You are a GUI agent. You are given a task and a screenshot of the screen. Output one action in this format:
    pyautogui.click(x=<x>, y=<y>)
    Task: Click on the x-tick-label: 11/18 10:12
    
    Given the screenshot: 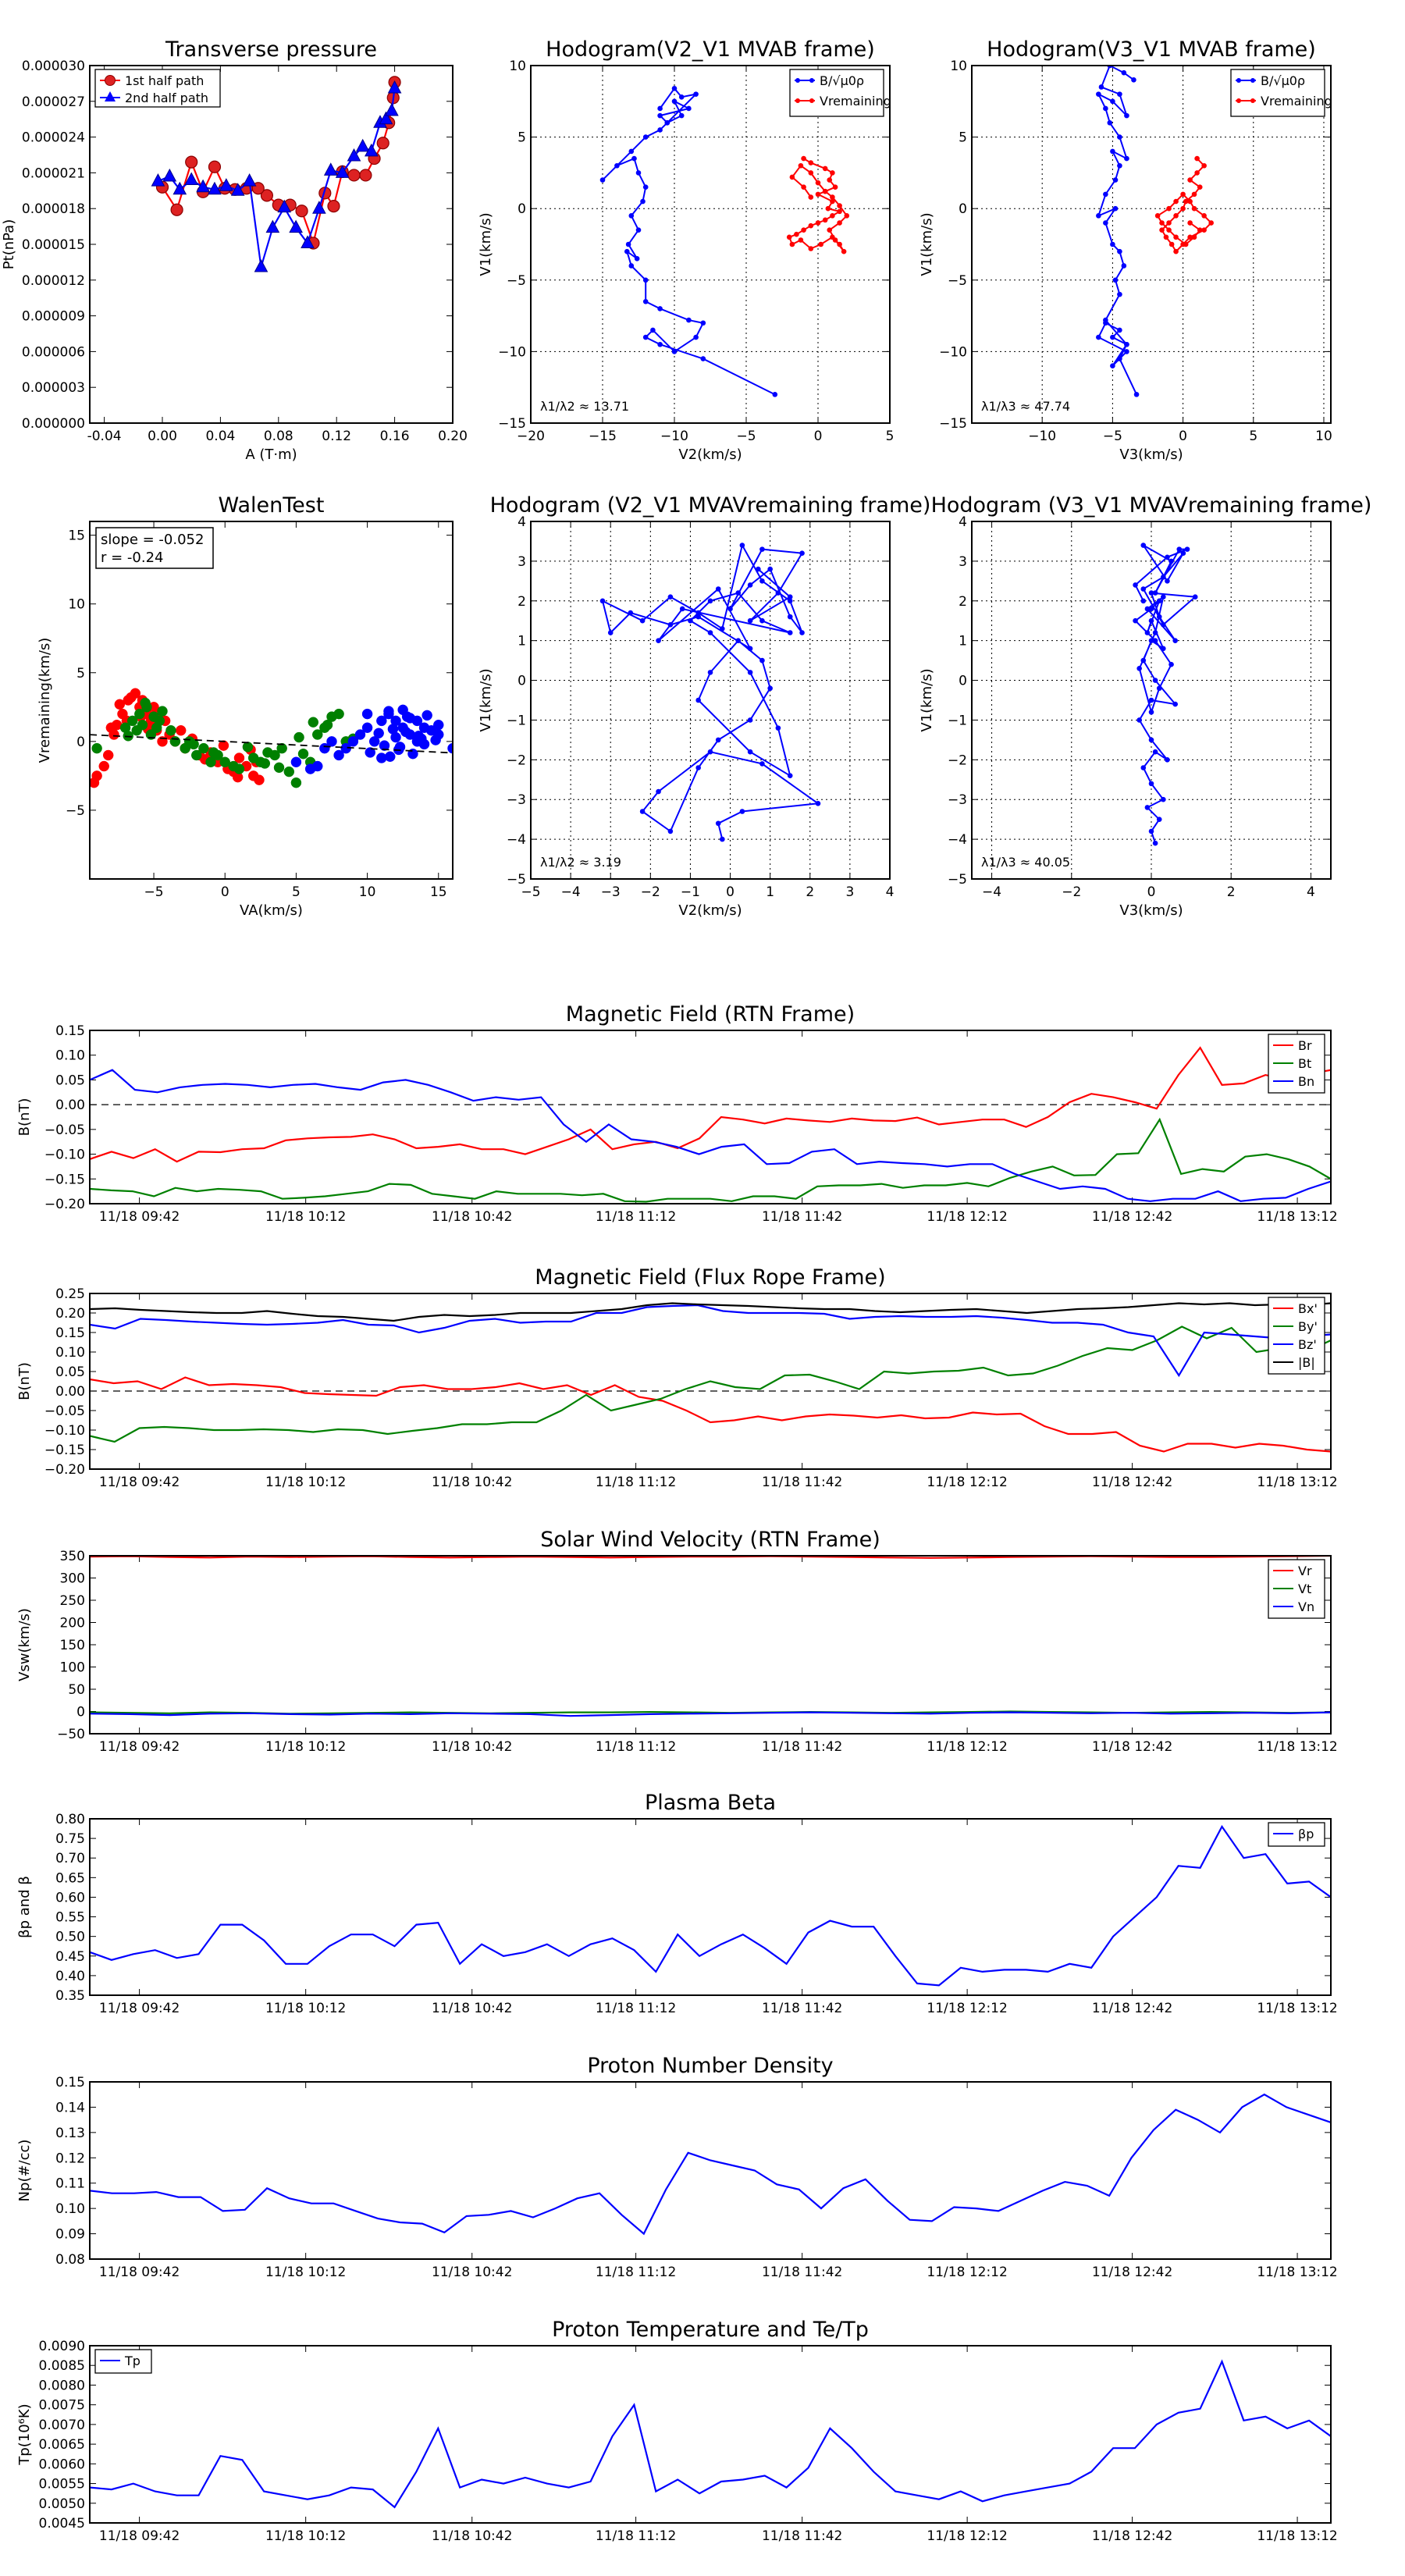 What is the action you would take?
    pyautogui.click(x=305, y=2536)
    